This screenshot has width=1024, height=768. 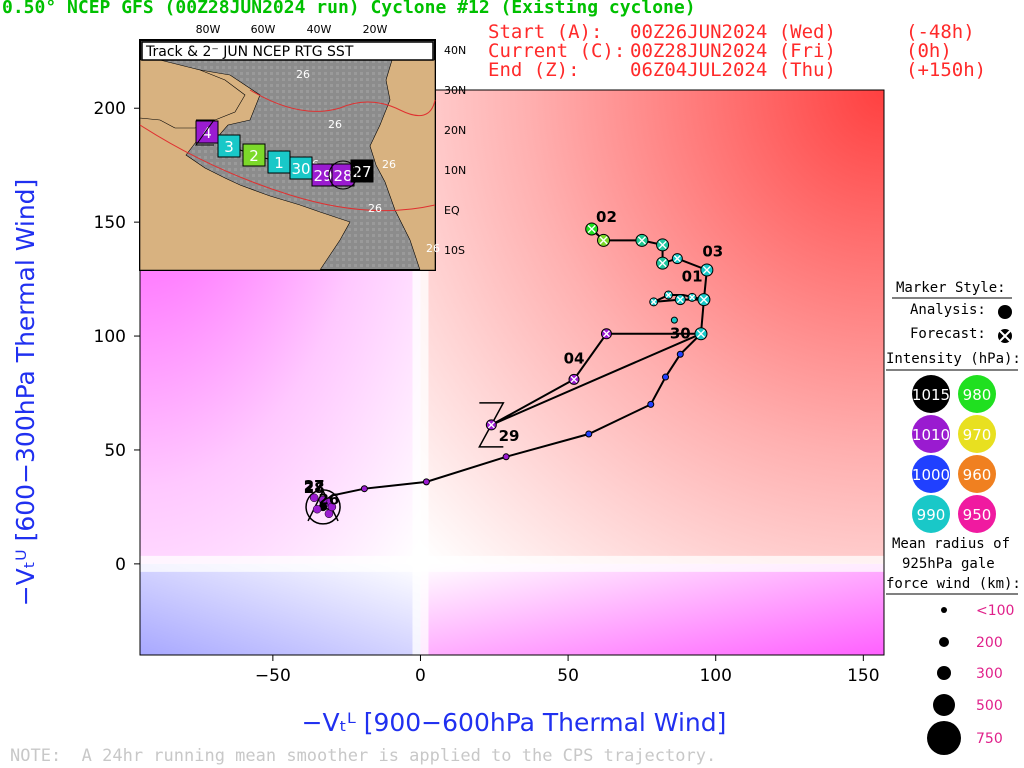 What do you see at coordinates (287, 168) in the screenshot?
I see `inset-sst-line-south` at bounding box center [287, 168].